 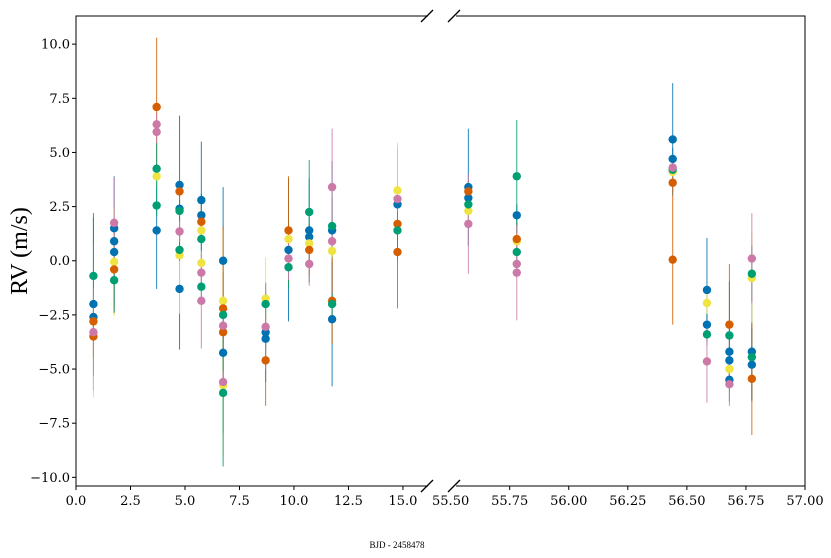 I want to click on x-axis-title: BJD - 2458478, so click(x=397, y=545).